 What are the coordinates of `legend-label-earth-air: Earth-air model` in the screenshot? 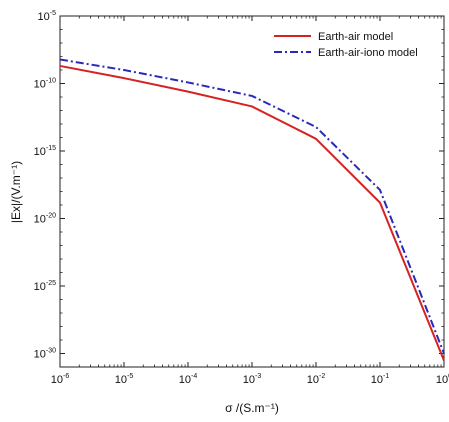 It's located at (355, 37).